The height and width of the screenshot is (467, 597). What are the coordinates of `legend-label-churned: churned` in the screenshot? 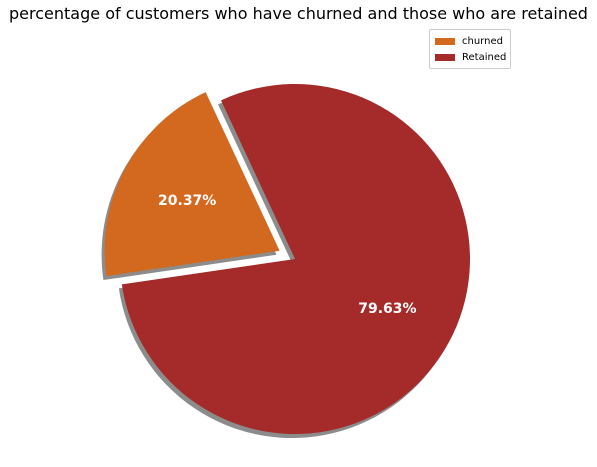 It's located at (482, 41).